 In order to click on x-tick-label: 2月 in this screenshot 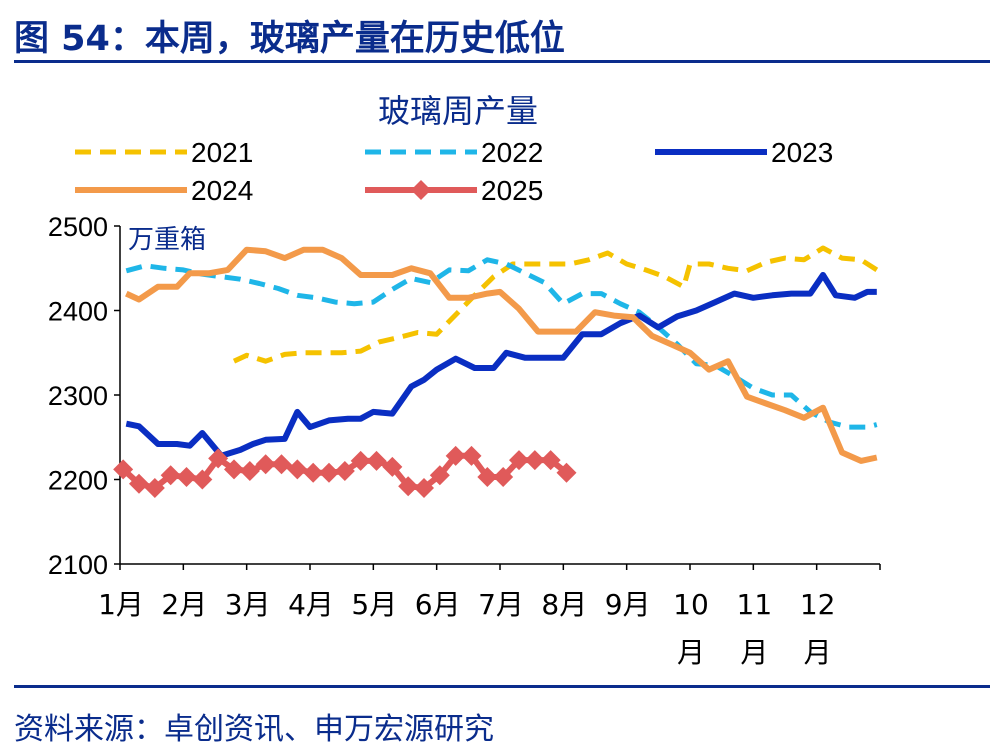, I will do `click(184, 604)`.